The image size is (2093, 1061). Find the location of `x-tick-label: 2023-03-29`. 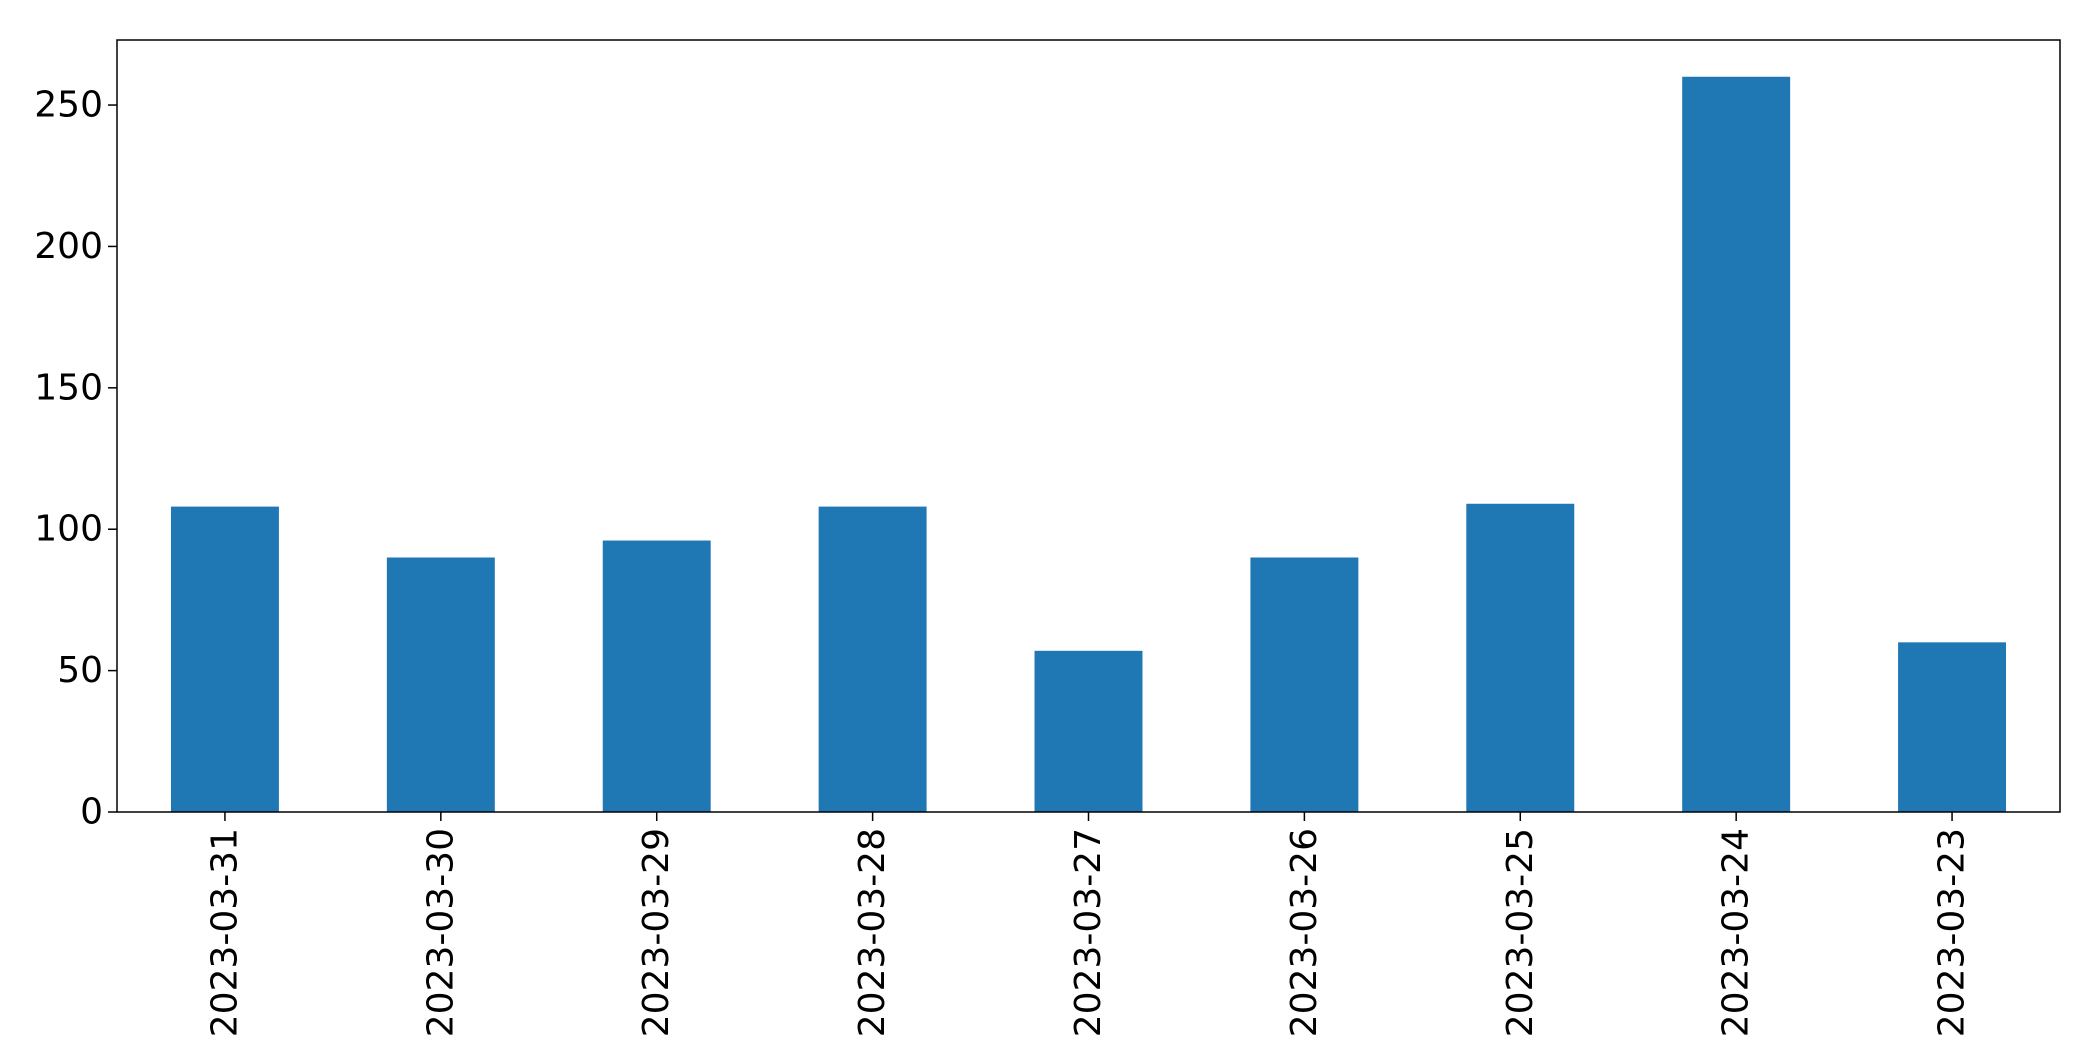

x-tick-label: 2023-03-29 is located at coordinates (656, 932).